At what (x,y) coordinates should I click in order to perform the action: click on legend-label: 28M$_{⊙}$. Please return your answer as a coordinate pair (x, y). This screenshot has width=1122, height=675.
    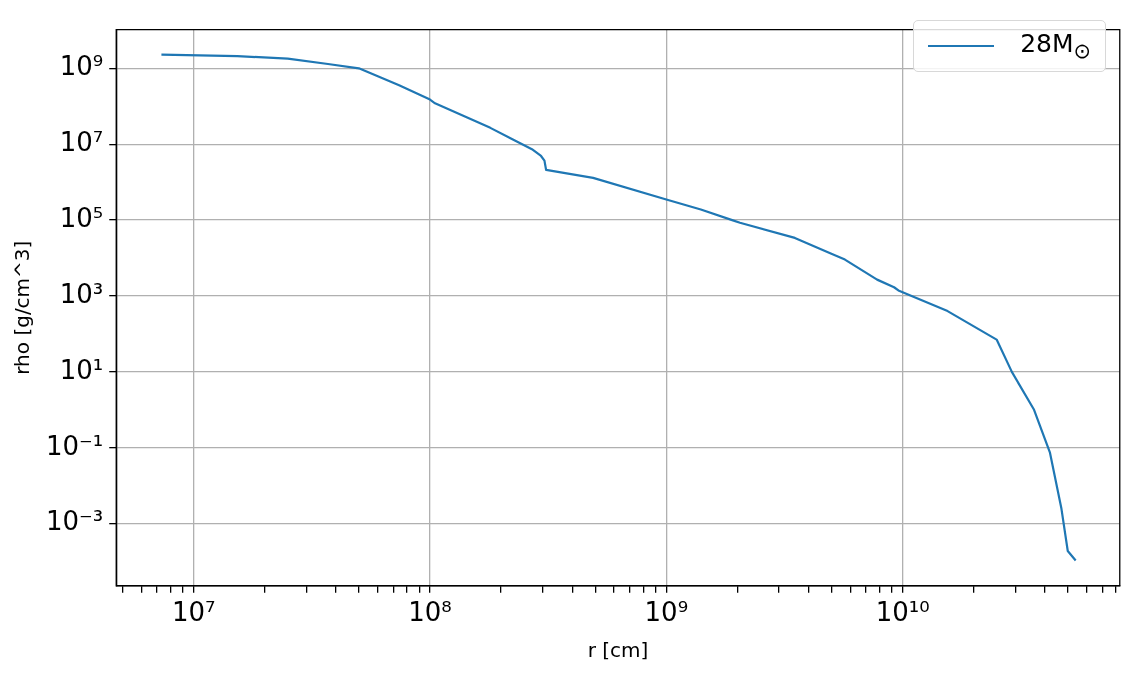
    Looking at the image, I should click on (1055, 46).